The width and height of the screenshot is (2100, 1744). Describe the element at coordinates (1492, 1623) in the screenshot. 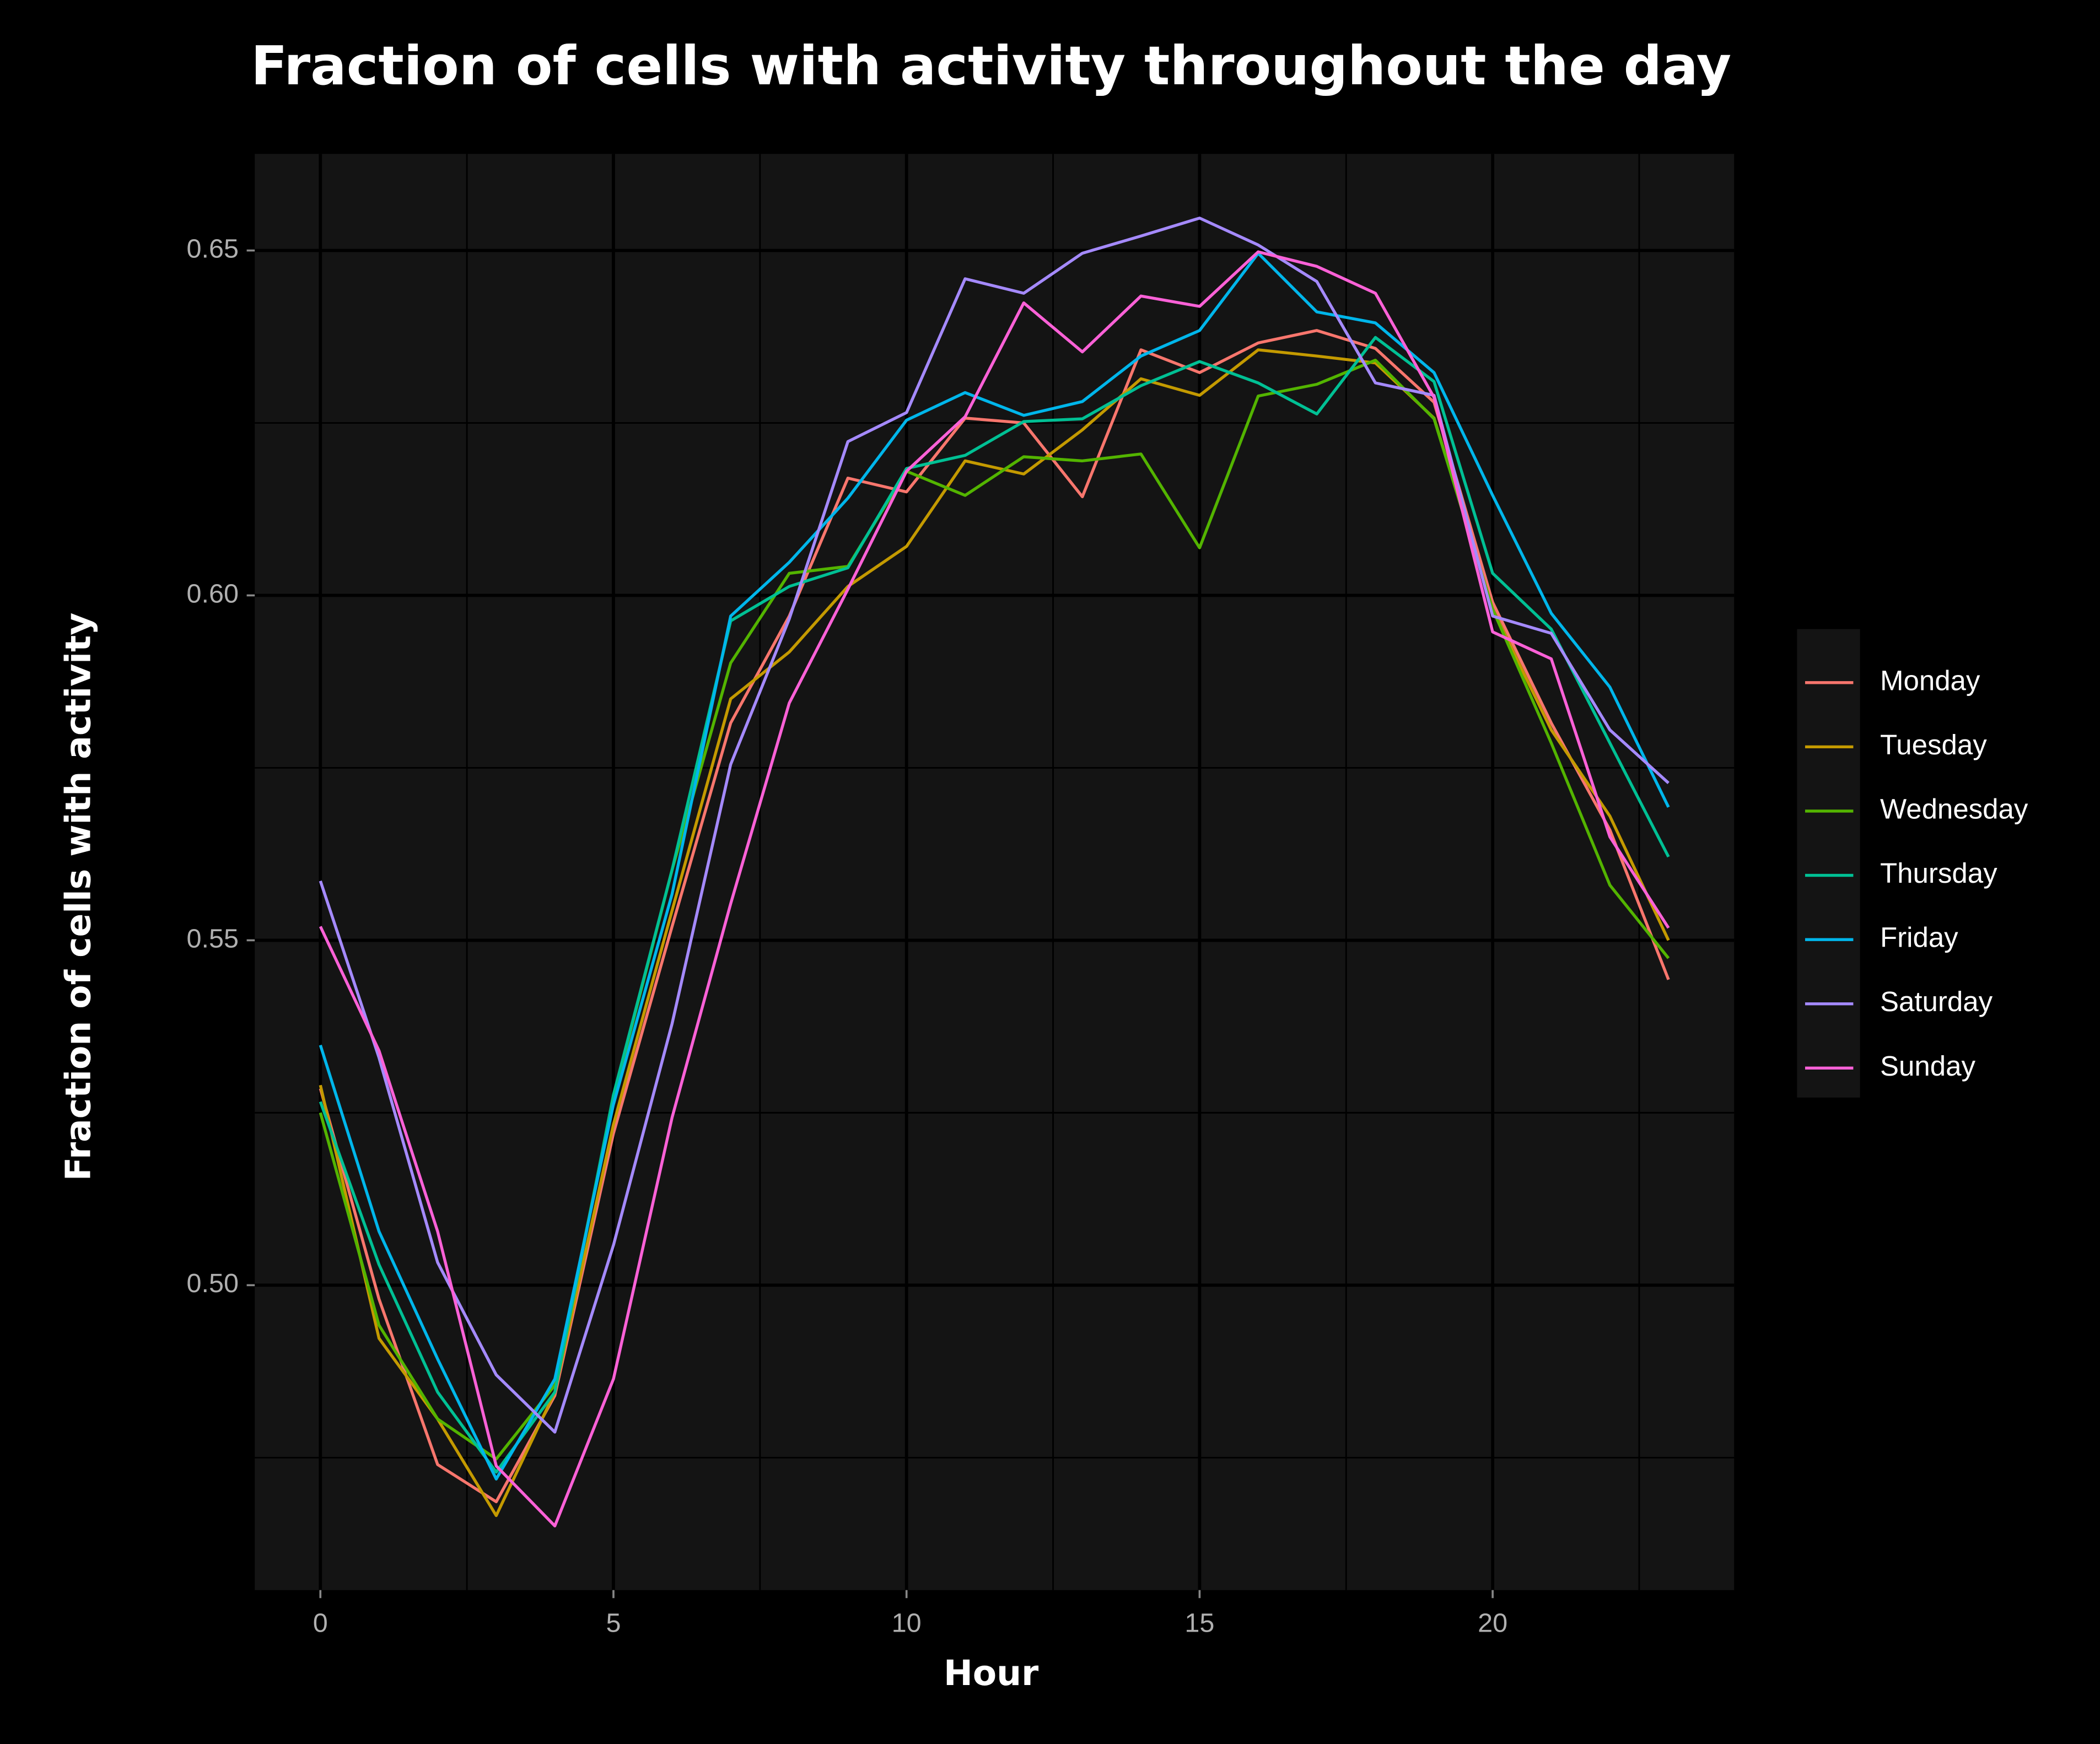

I see `x-tick-label: 20` at that location.